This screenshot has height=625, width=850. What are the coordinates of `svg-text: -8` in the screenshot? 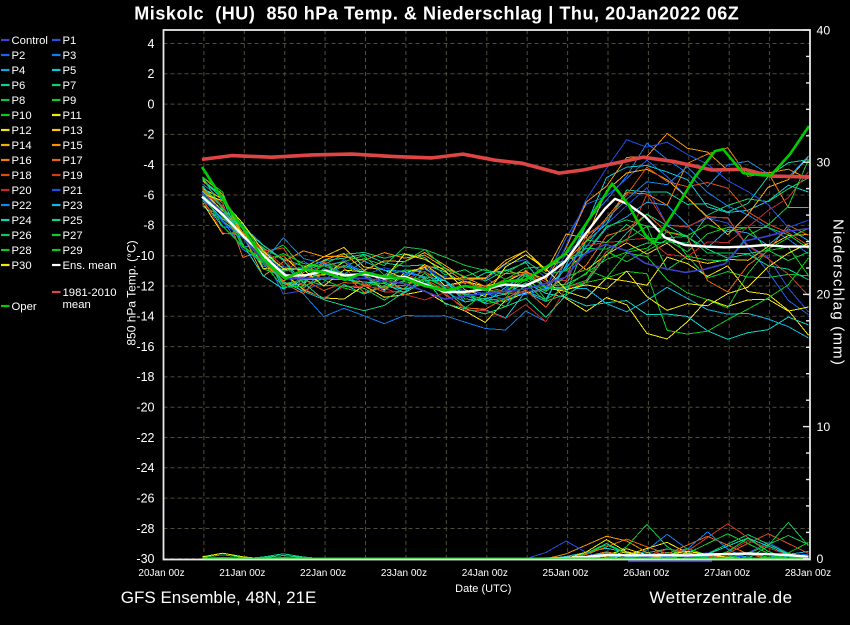 It's located at (148, 226).